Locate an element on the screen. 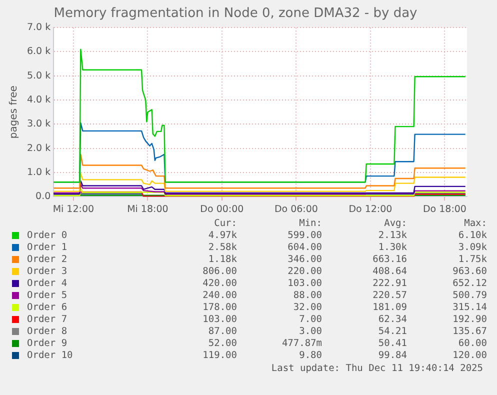 The height and width of the screenshot is (395, 497). text: 963.60 is located at coordinates (469, 272).